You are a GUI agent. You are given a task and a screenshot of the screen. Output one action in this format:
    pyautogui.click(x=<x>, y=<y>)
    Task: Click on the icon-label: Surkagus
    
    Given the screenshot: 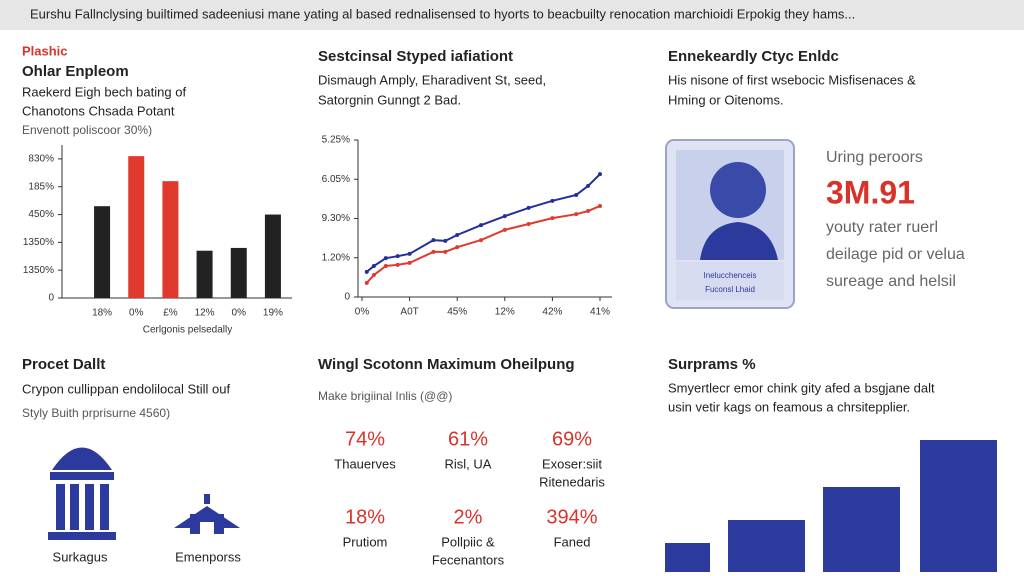 What is the action you would take?
    pyautogui.click(x=80, y=556)
    